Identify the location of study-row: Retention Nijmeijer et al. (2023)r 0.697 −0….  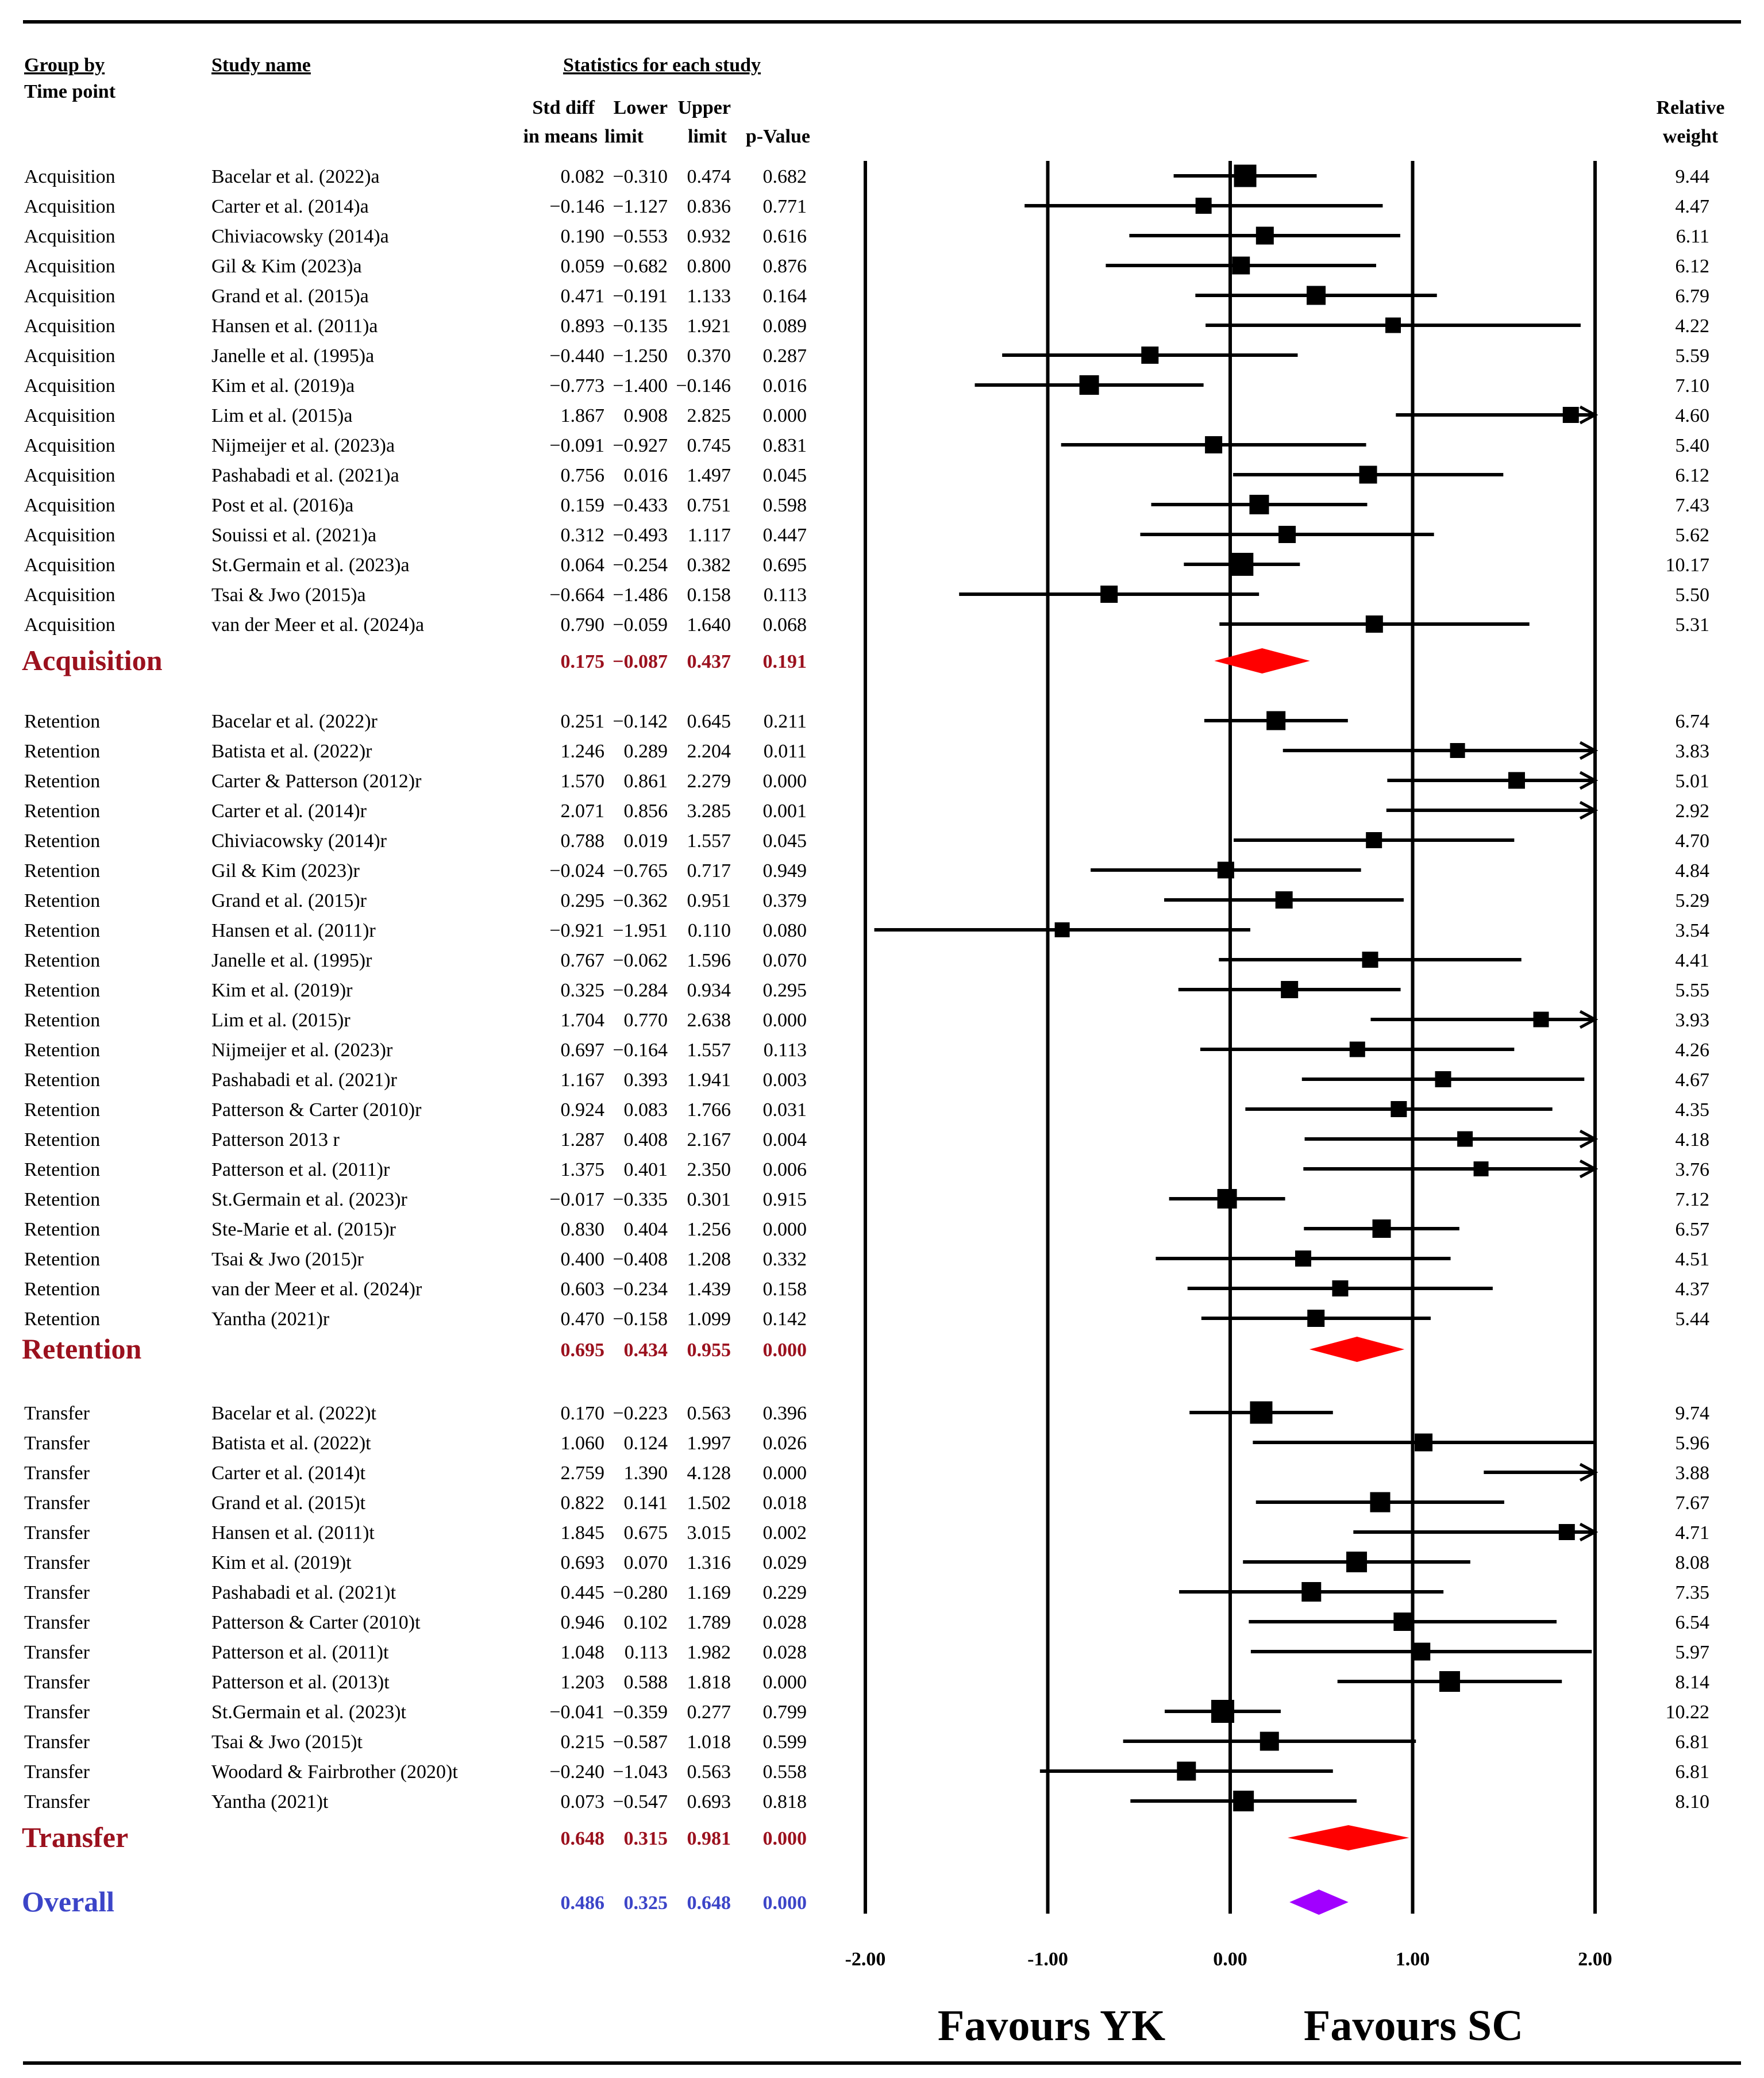
(866, 1050).